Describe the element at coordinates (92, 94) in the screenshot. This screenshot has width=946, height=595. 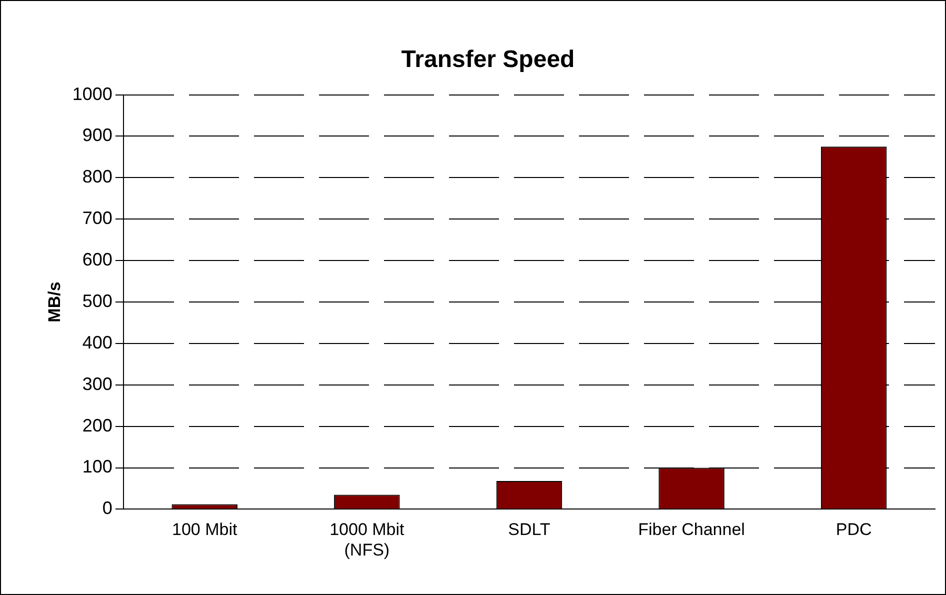
I see `y-tick-label: 1000` at that location.